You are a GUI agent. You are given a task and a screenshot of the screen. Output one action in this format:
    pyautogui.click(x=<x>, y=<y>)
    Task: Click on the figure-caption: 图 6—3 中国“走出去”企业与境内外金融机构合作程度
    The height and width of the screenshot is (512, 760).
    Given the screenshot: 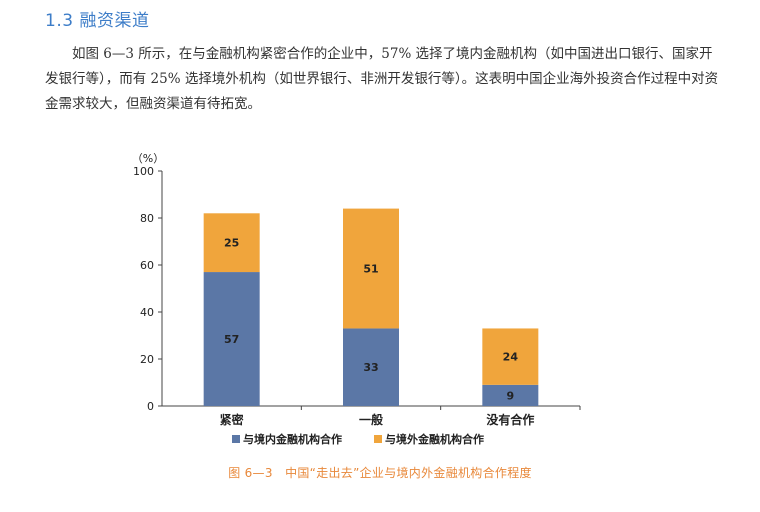 What is the action you would take?
    pyautogui.click(x=380, y=473)
    